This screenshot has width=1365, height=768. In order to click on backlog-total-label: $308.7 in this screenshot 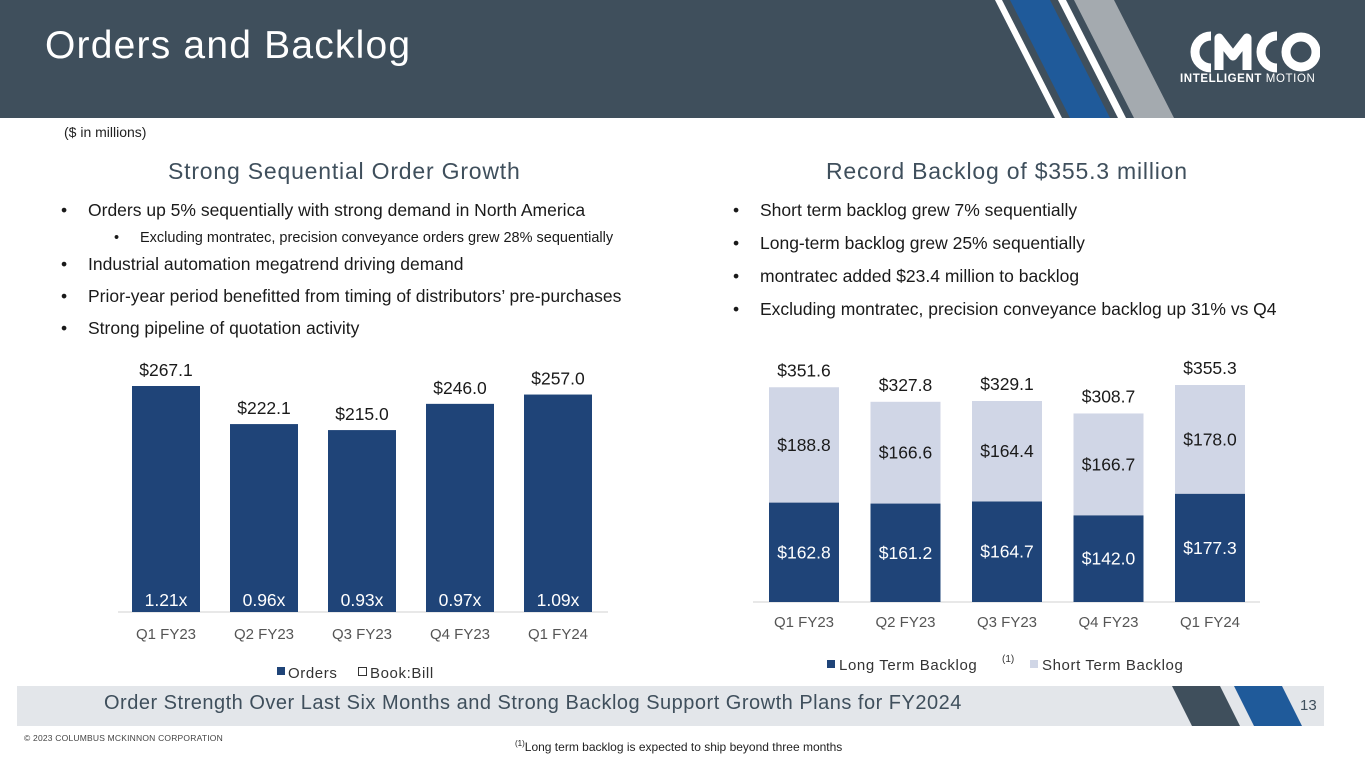, I will do `click(1109, 396)`.